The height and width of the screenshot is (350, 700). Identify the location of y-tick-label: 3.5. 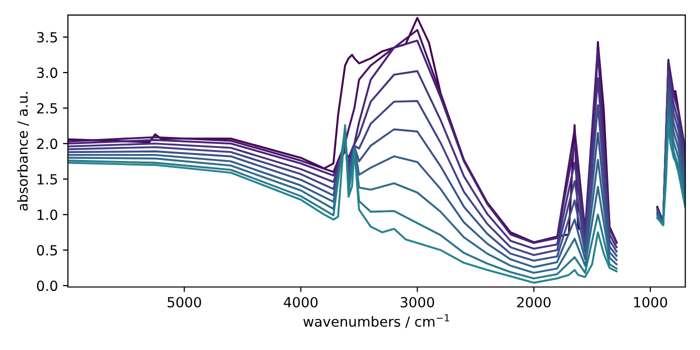
(47, 37).